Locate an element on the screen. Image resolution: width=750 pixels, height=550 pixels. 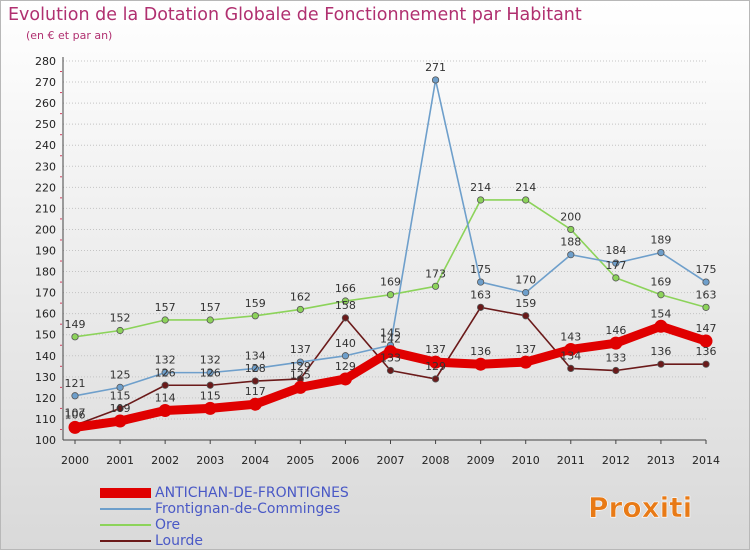
data-label: 175 is located at coordinates (706, 269).